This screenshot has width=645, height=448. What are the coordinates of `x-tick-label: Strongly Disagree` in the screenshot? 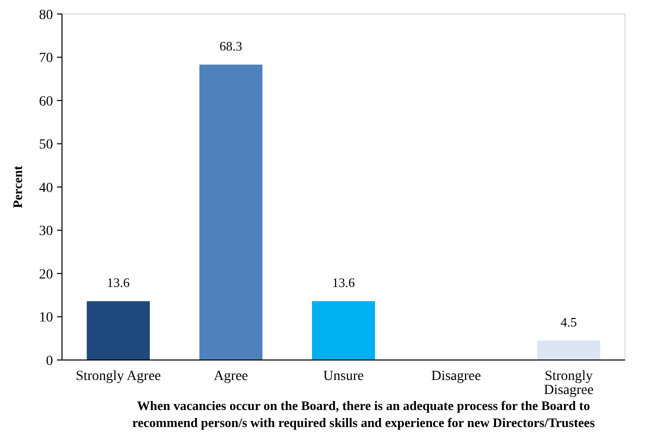 It's located at (569, 383).